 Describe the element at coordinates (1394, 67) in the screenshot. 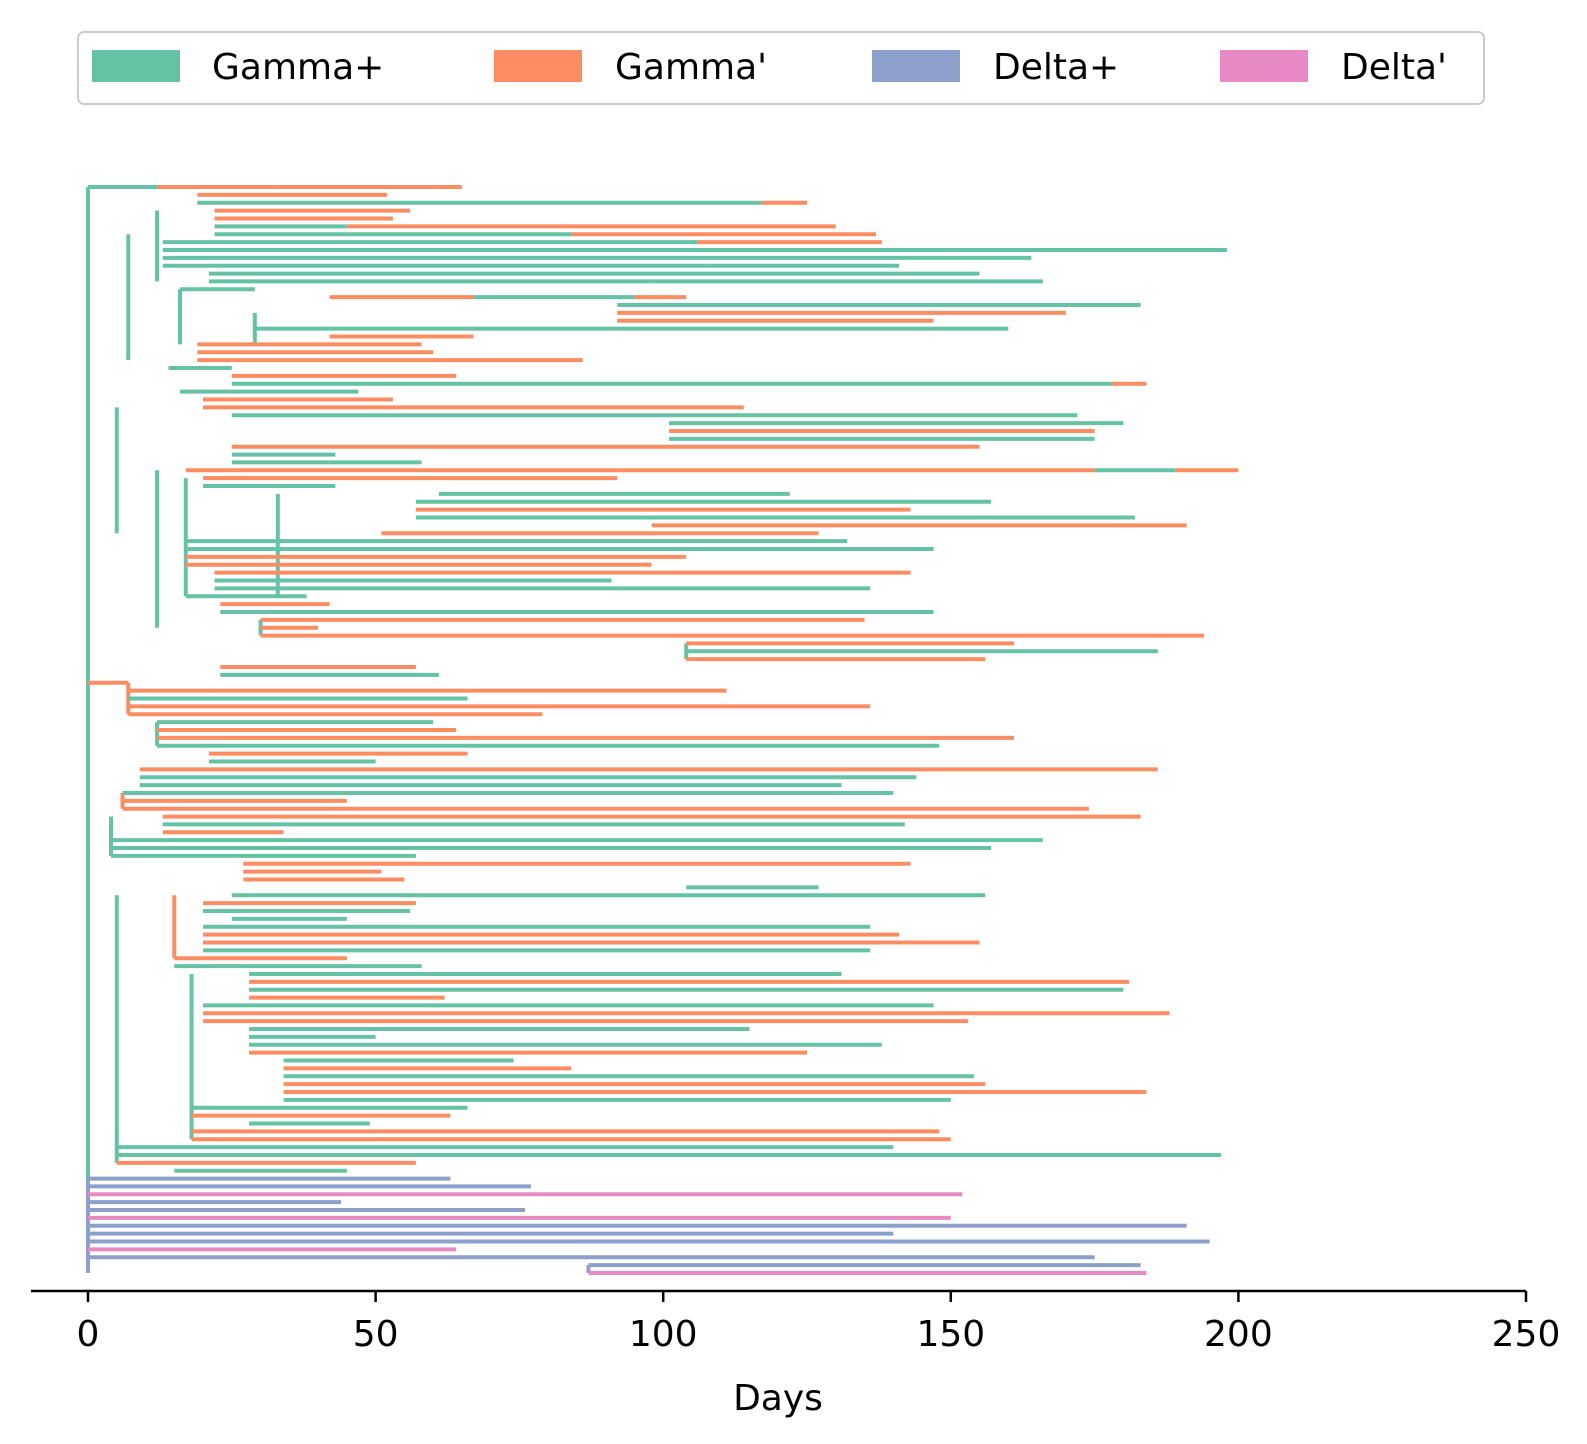

I see `legend-label-delta-prime: Delta'` at that location.